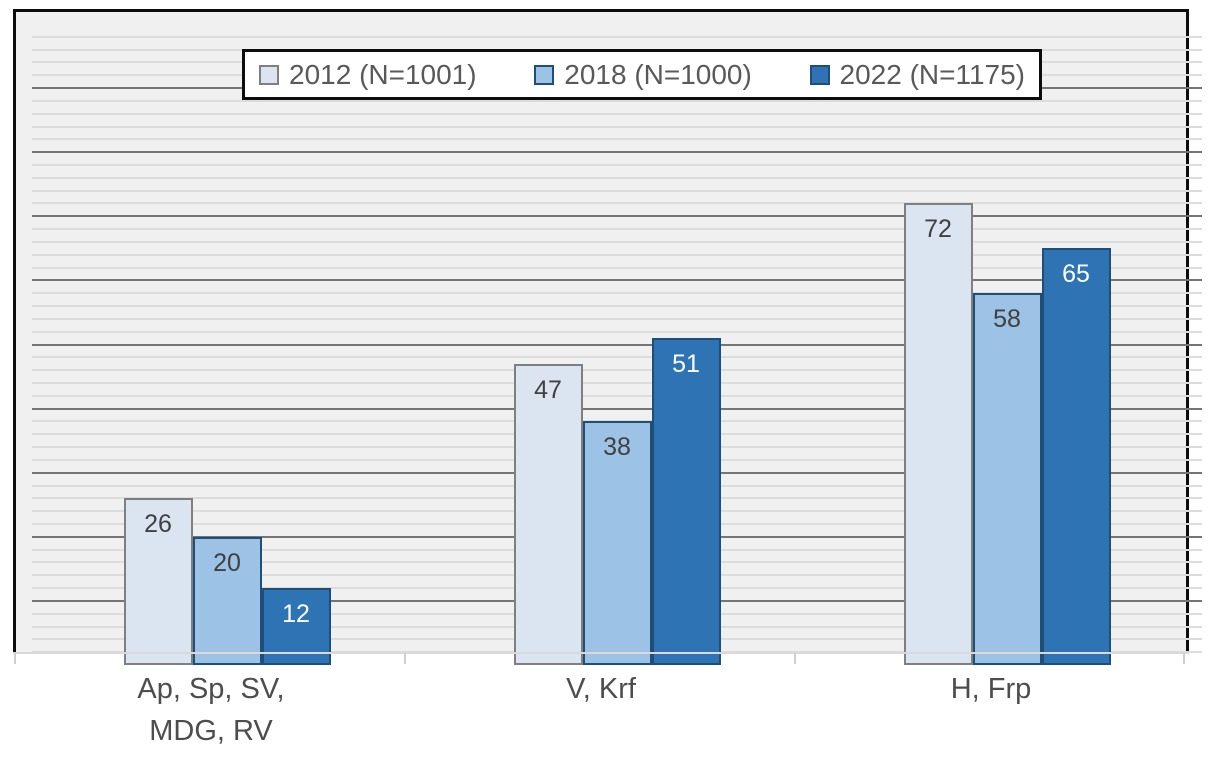  What do you see at coordinates (1007, 319) in the screenshot?
I see `data-label: 58` at bounding box center [1007, 319].